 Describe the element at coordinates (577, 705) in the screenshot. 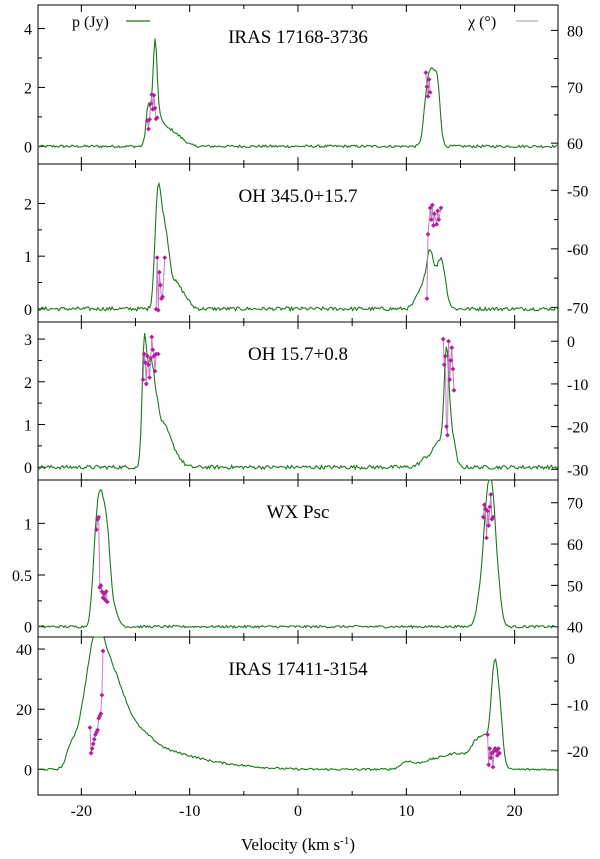

I see `y2-tick-label: -10` at that location.